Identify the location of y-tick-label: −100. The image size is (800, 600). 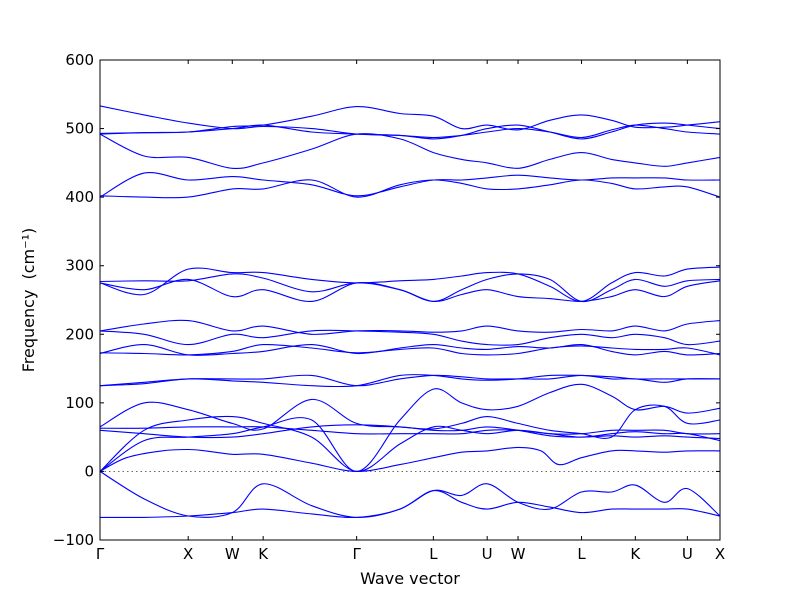
(73, 540).